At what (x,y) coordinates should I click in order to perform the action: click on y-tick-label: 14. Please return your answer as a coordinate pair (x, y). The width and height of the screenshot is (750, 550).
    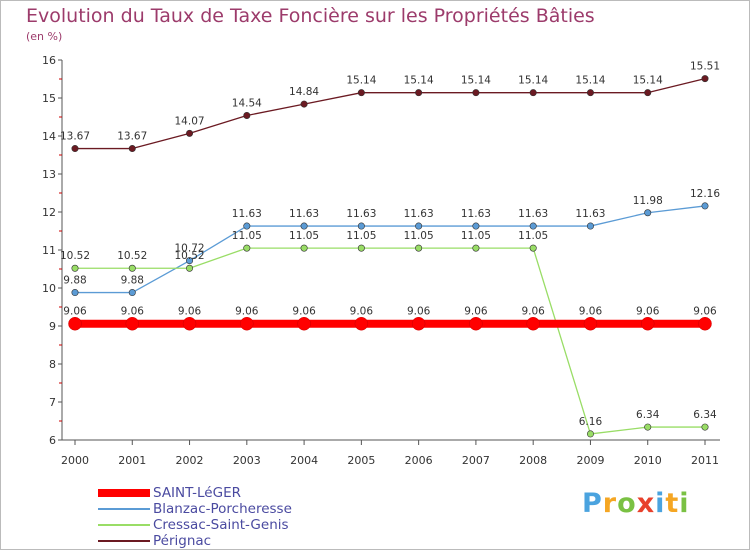
    Looking at the image, I should click on (49, 136).